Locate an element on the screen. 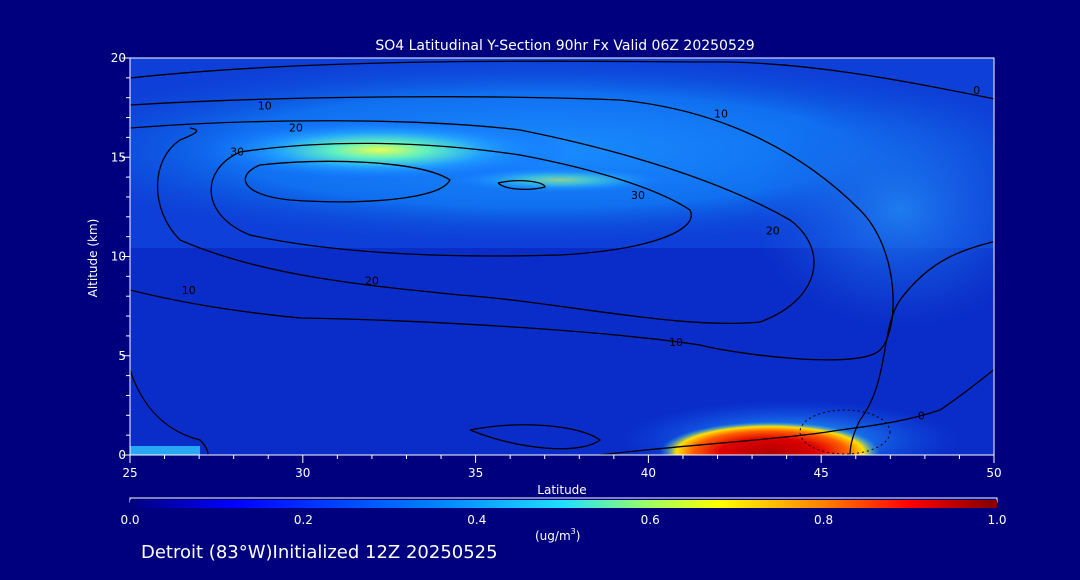 This screenshot has width=1080, height=580. y-axis-label: Altitude (km) is located at coordinates (93, 258).